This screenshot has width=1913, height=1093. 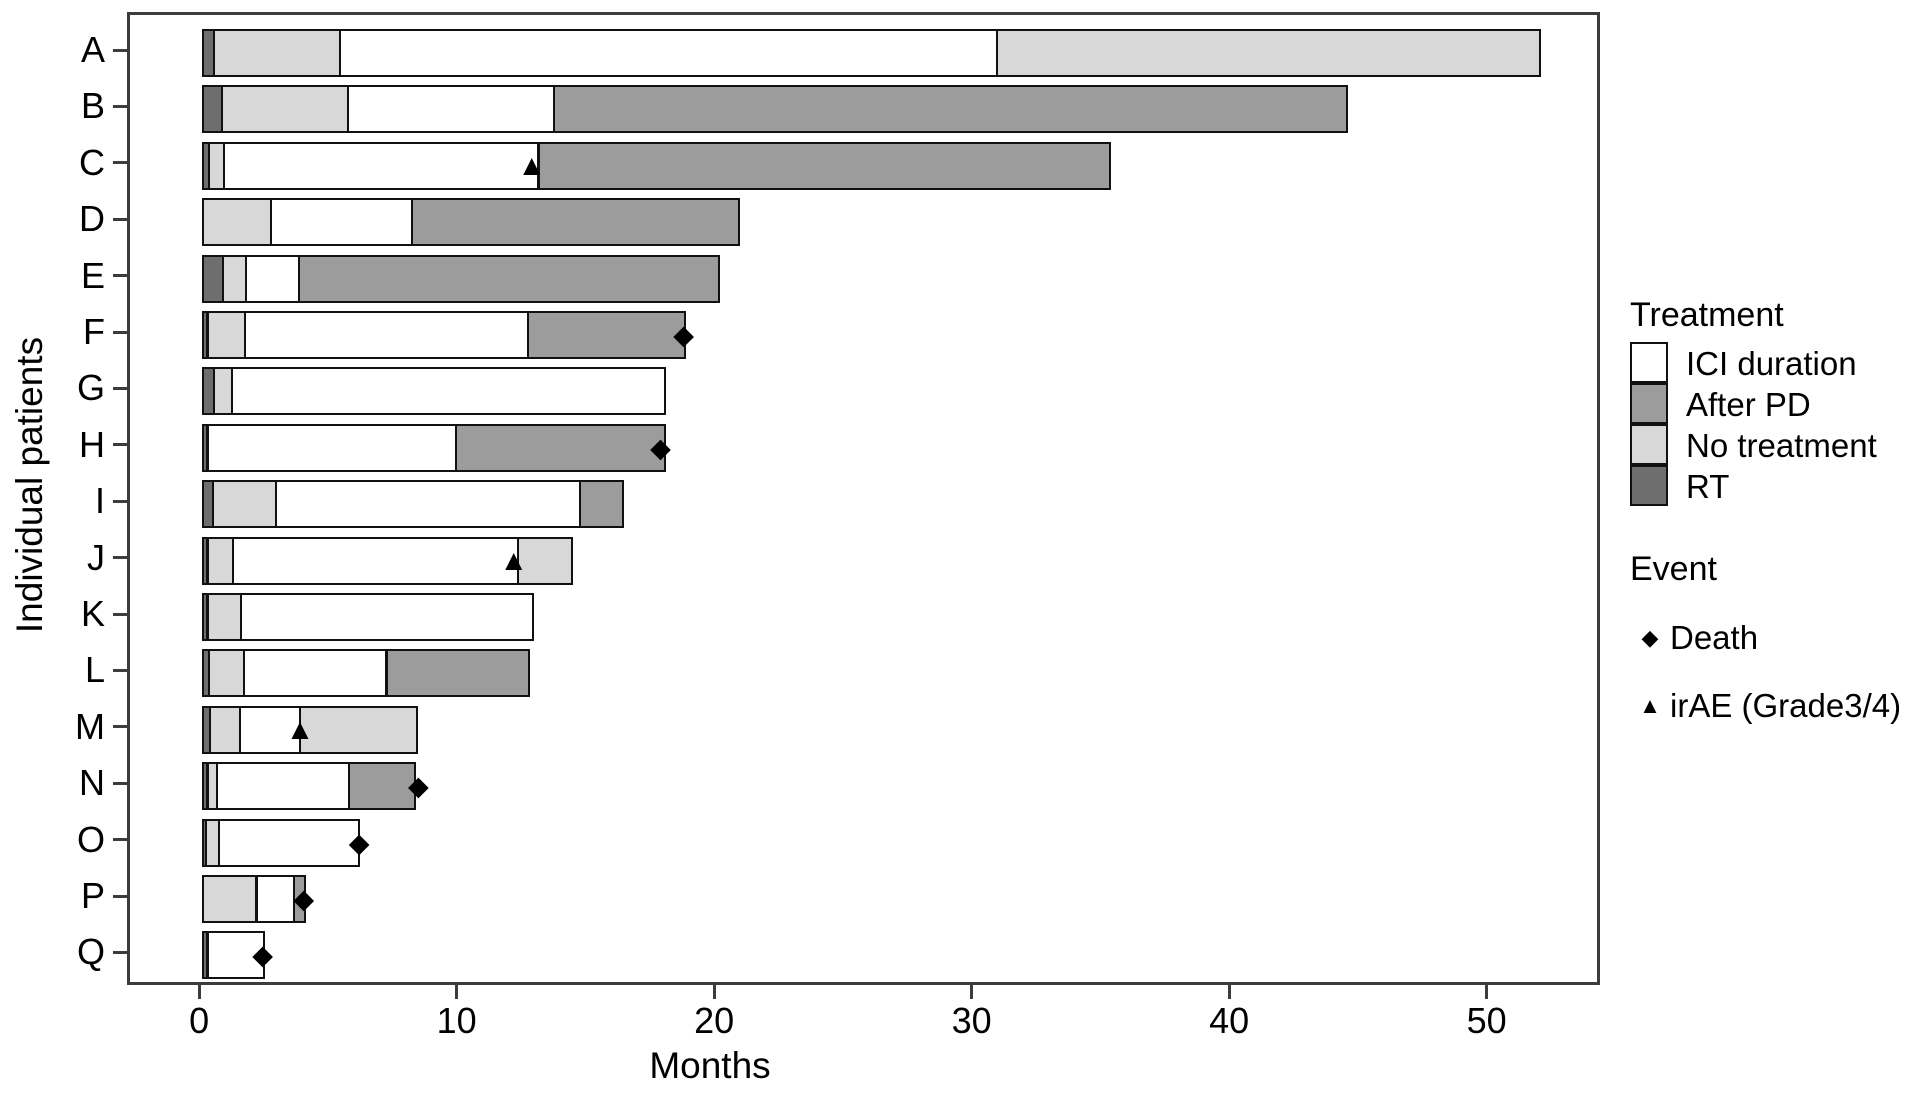 I want to click on legend-event-title: Event, so click(x=1673, y=569).